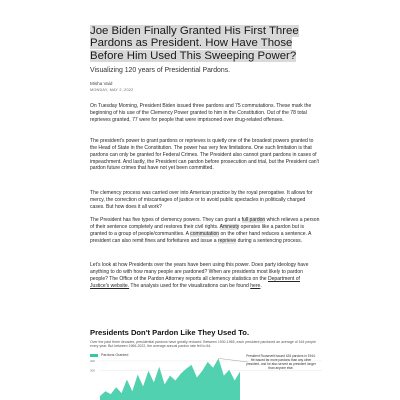  I want to click on publish-date: MONDAY, MAY 2, 2022, so click(112, 90).